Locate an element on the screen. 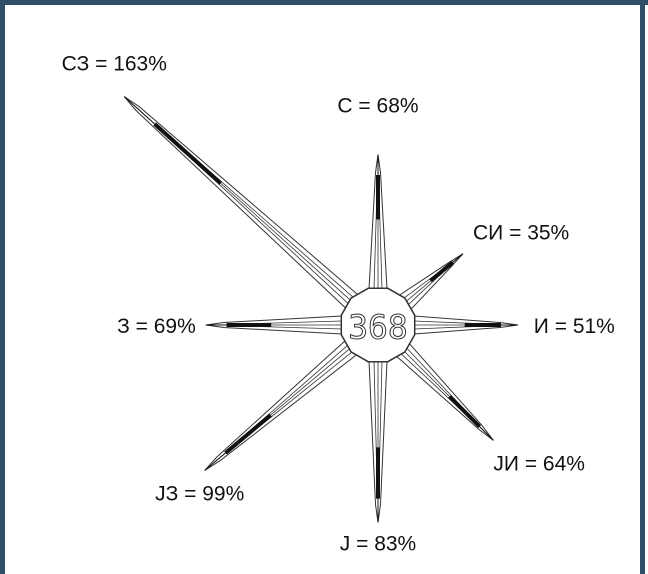  ray-tip-se is located at coordinates (486, 433).